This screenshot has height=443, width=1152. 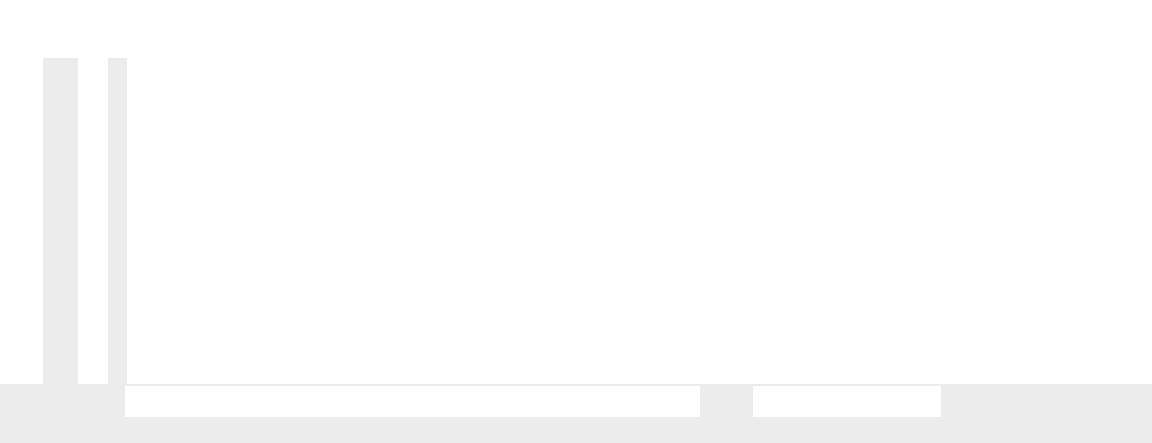 What do you see at coordinates (60, 239) in the screenshot?
I see `left-margin-strip` at bounding box center [60, 239].